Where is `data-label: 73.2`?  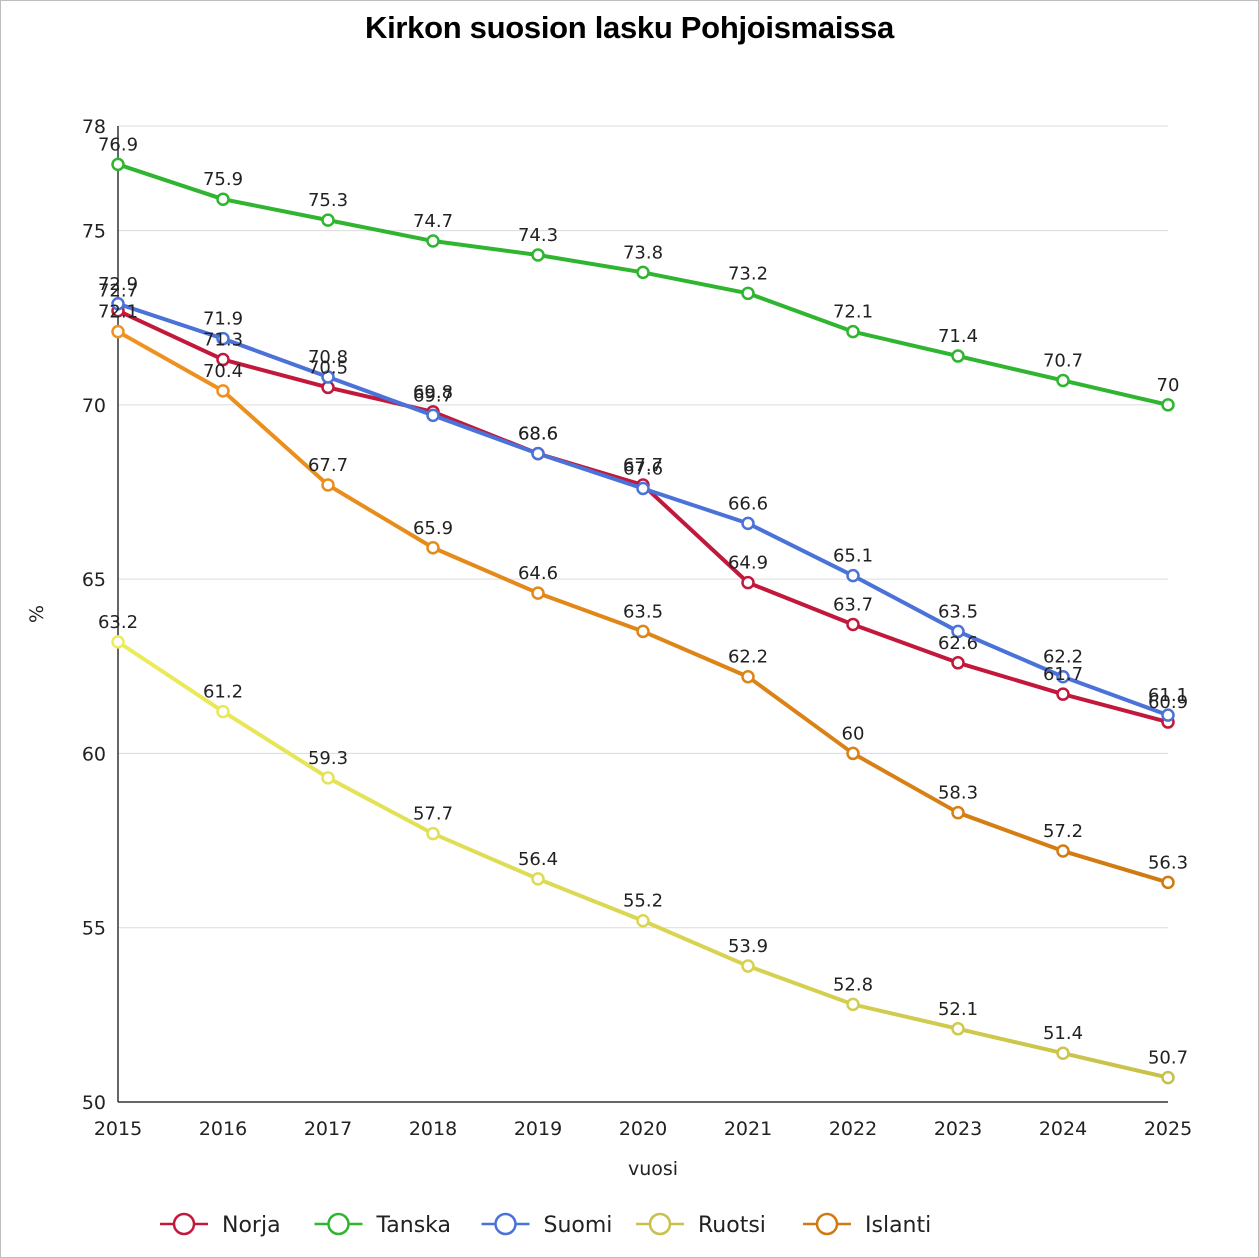
data-label: 73.2 is located at coordinates (748, 273).